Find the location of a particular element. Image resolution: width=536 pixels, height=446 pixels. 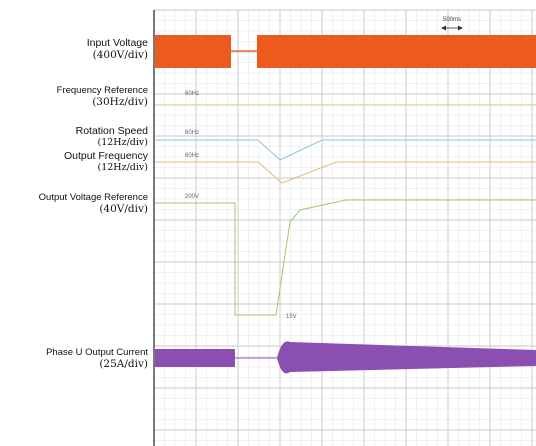

output-voltage-reference-level: 200V is located at coordinates (192, 197).